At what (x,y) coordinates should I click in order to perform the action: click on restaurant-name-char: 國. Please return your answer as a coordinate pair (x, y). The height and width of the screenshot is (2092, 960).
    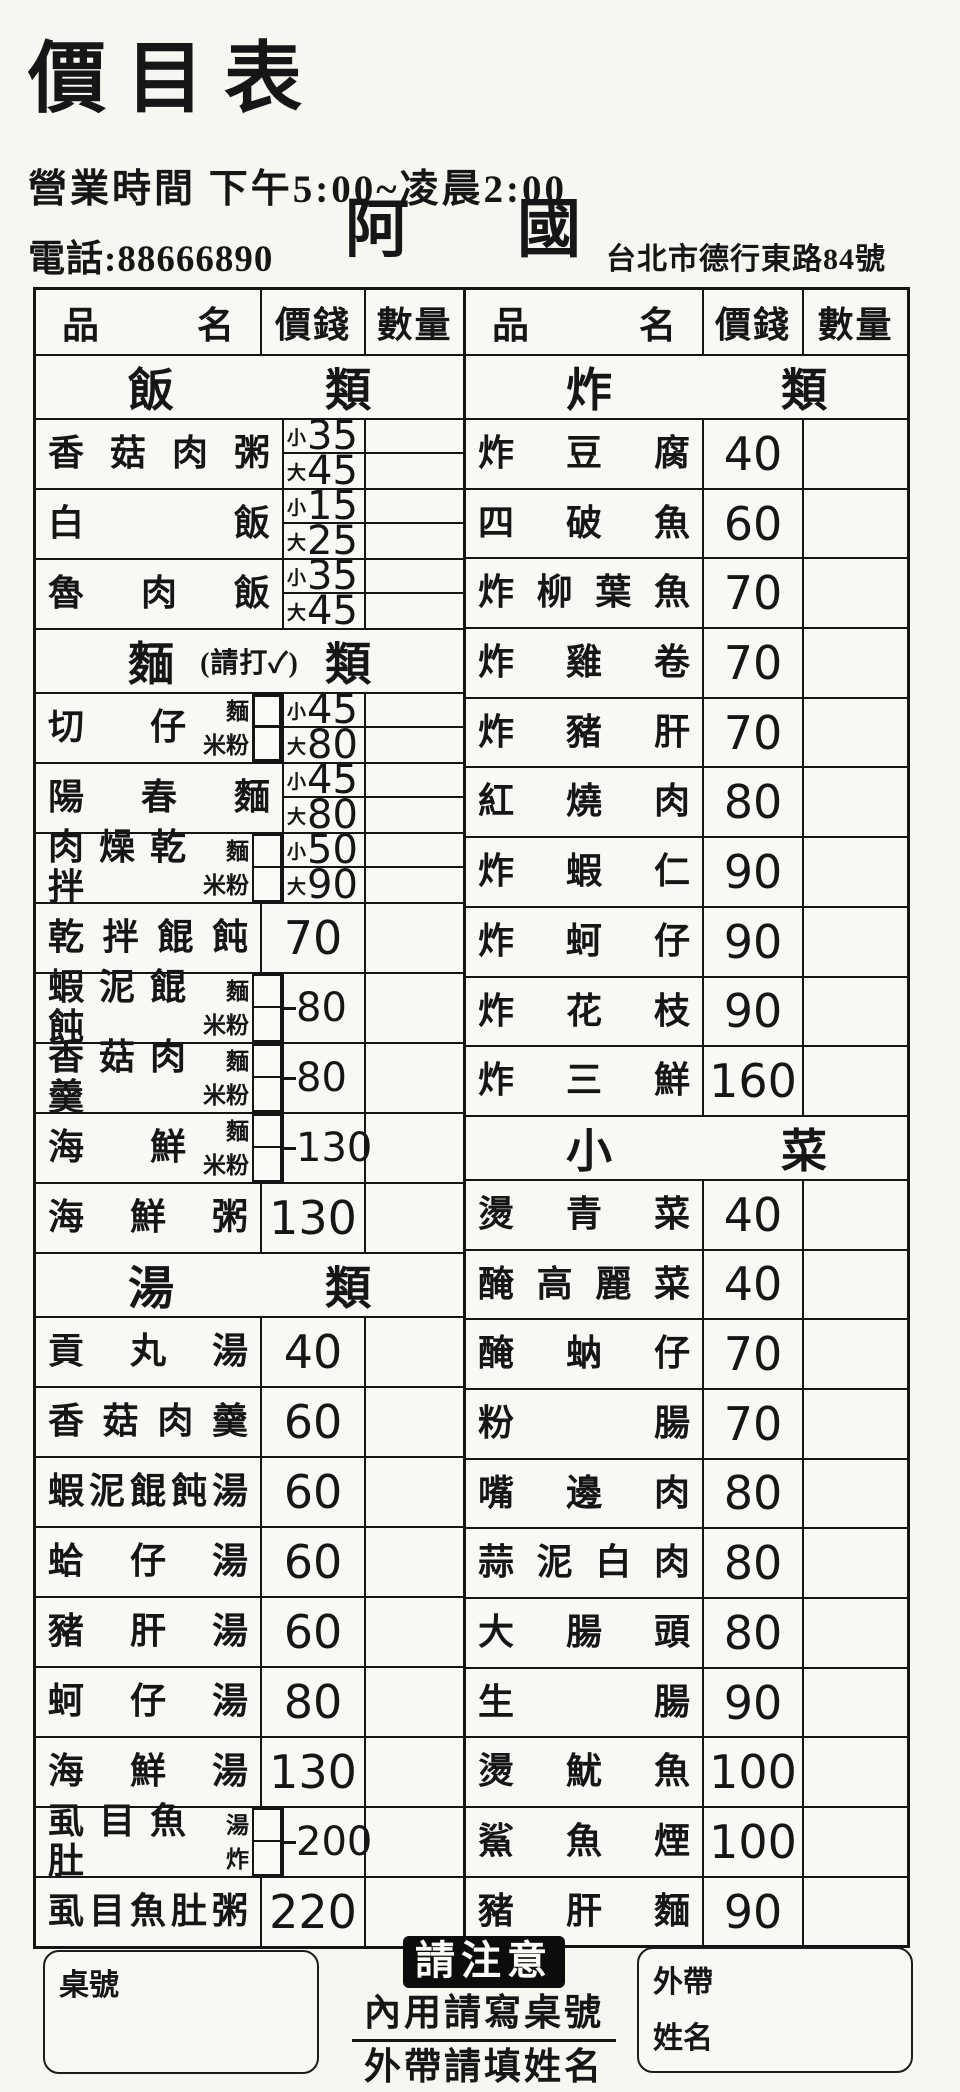
    Looking at the image, I should click on (549, 229).